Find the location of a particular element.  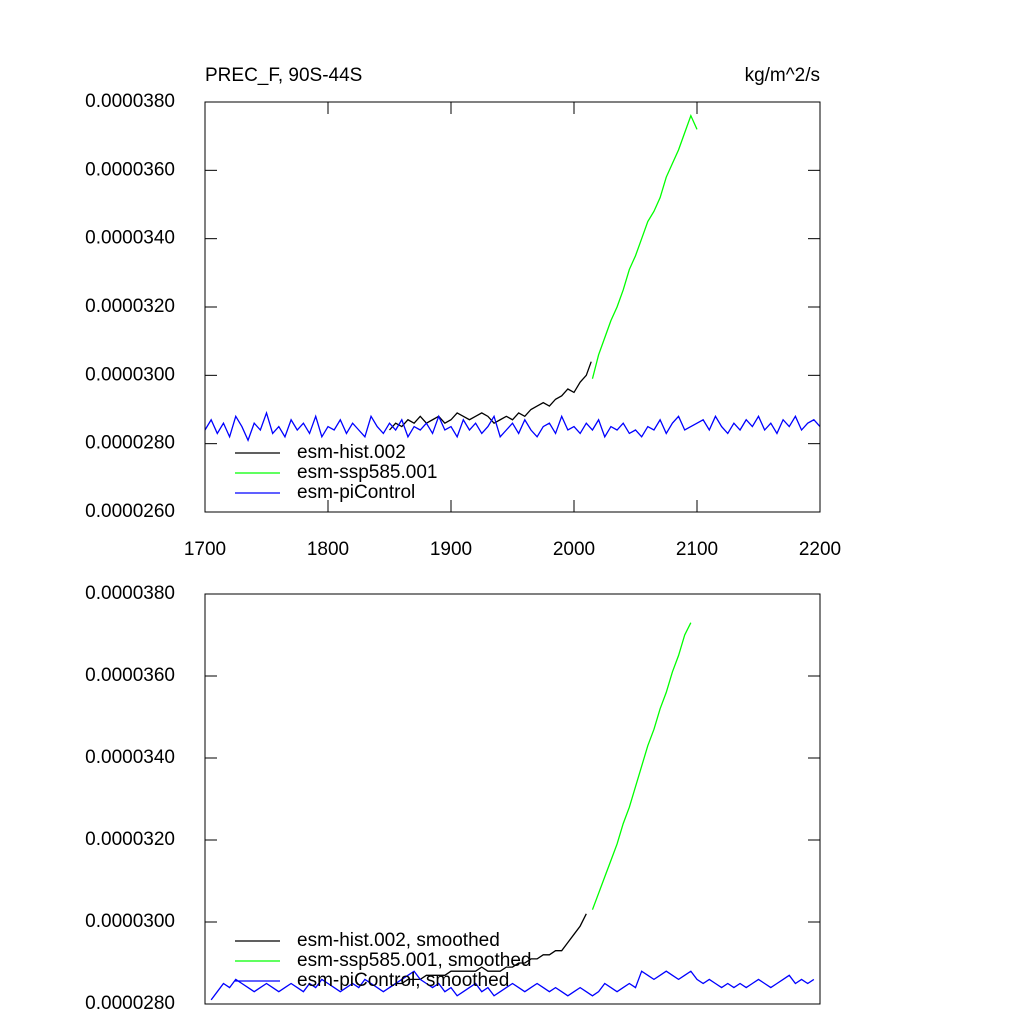

x-tick-label: 2000 is located at coordinates (574, 549).